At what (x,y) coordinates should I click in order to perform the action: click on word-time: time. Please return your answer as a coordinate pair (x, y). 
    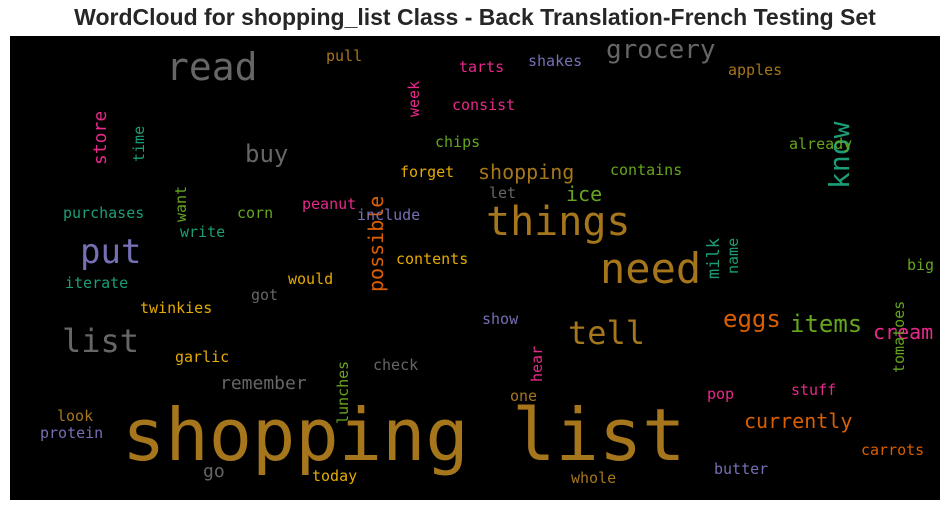
    Looking at the image, I should click on (139, 143).